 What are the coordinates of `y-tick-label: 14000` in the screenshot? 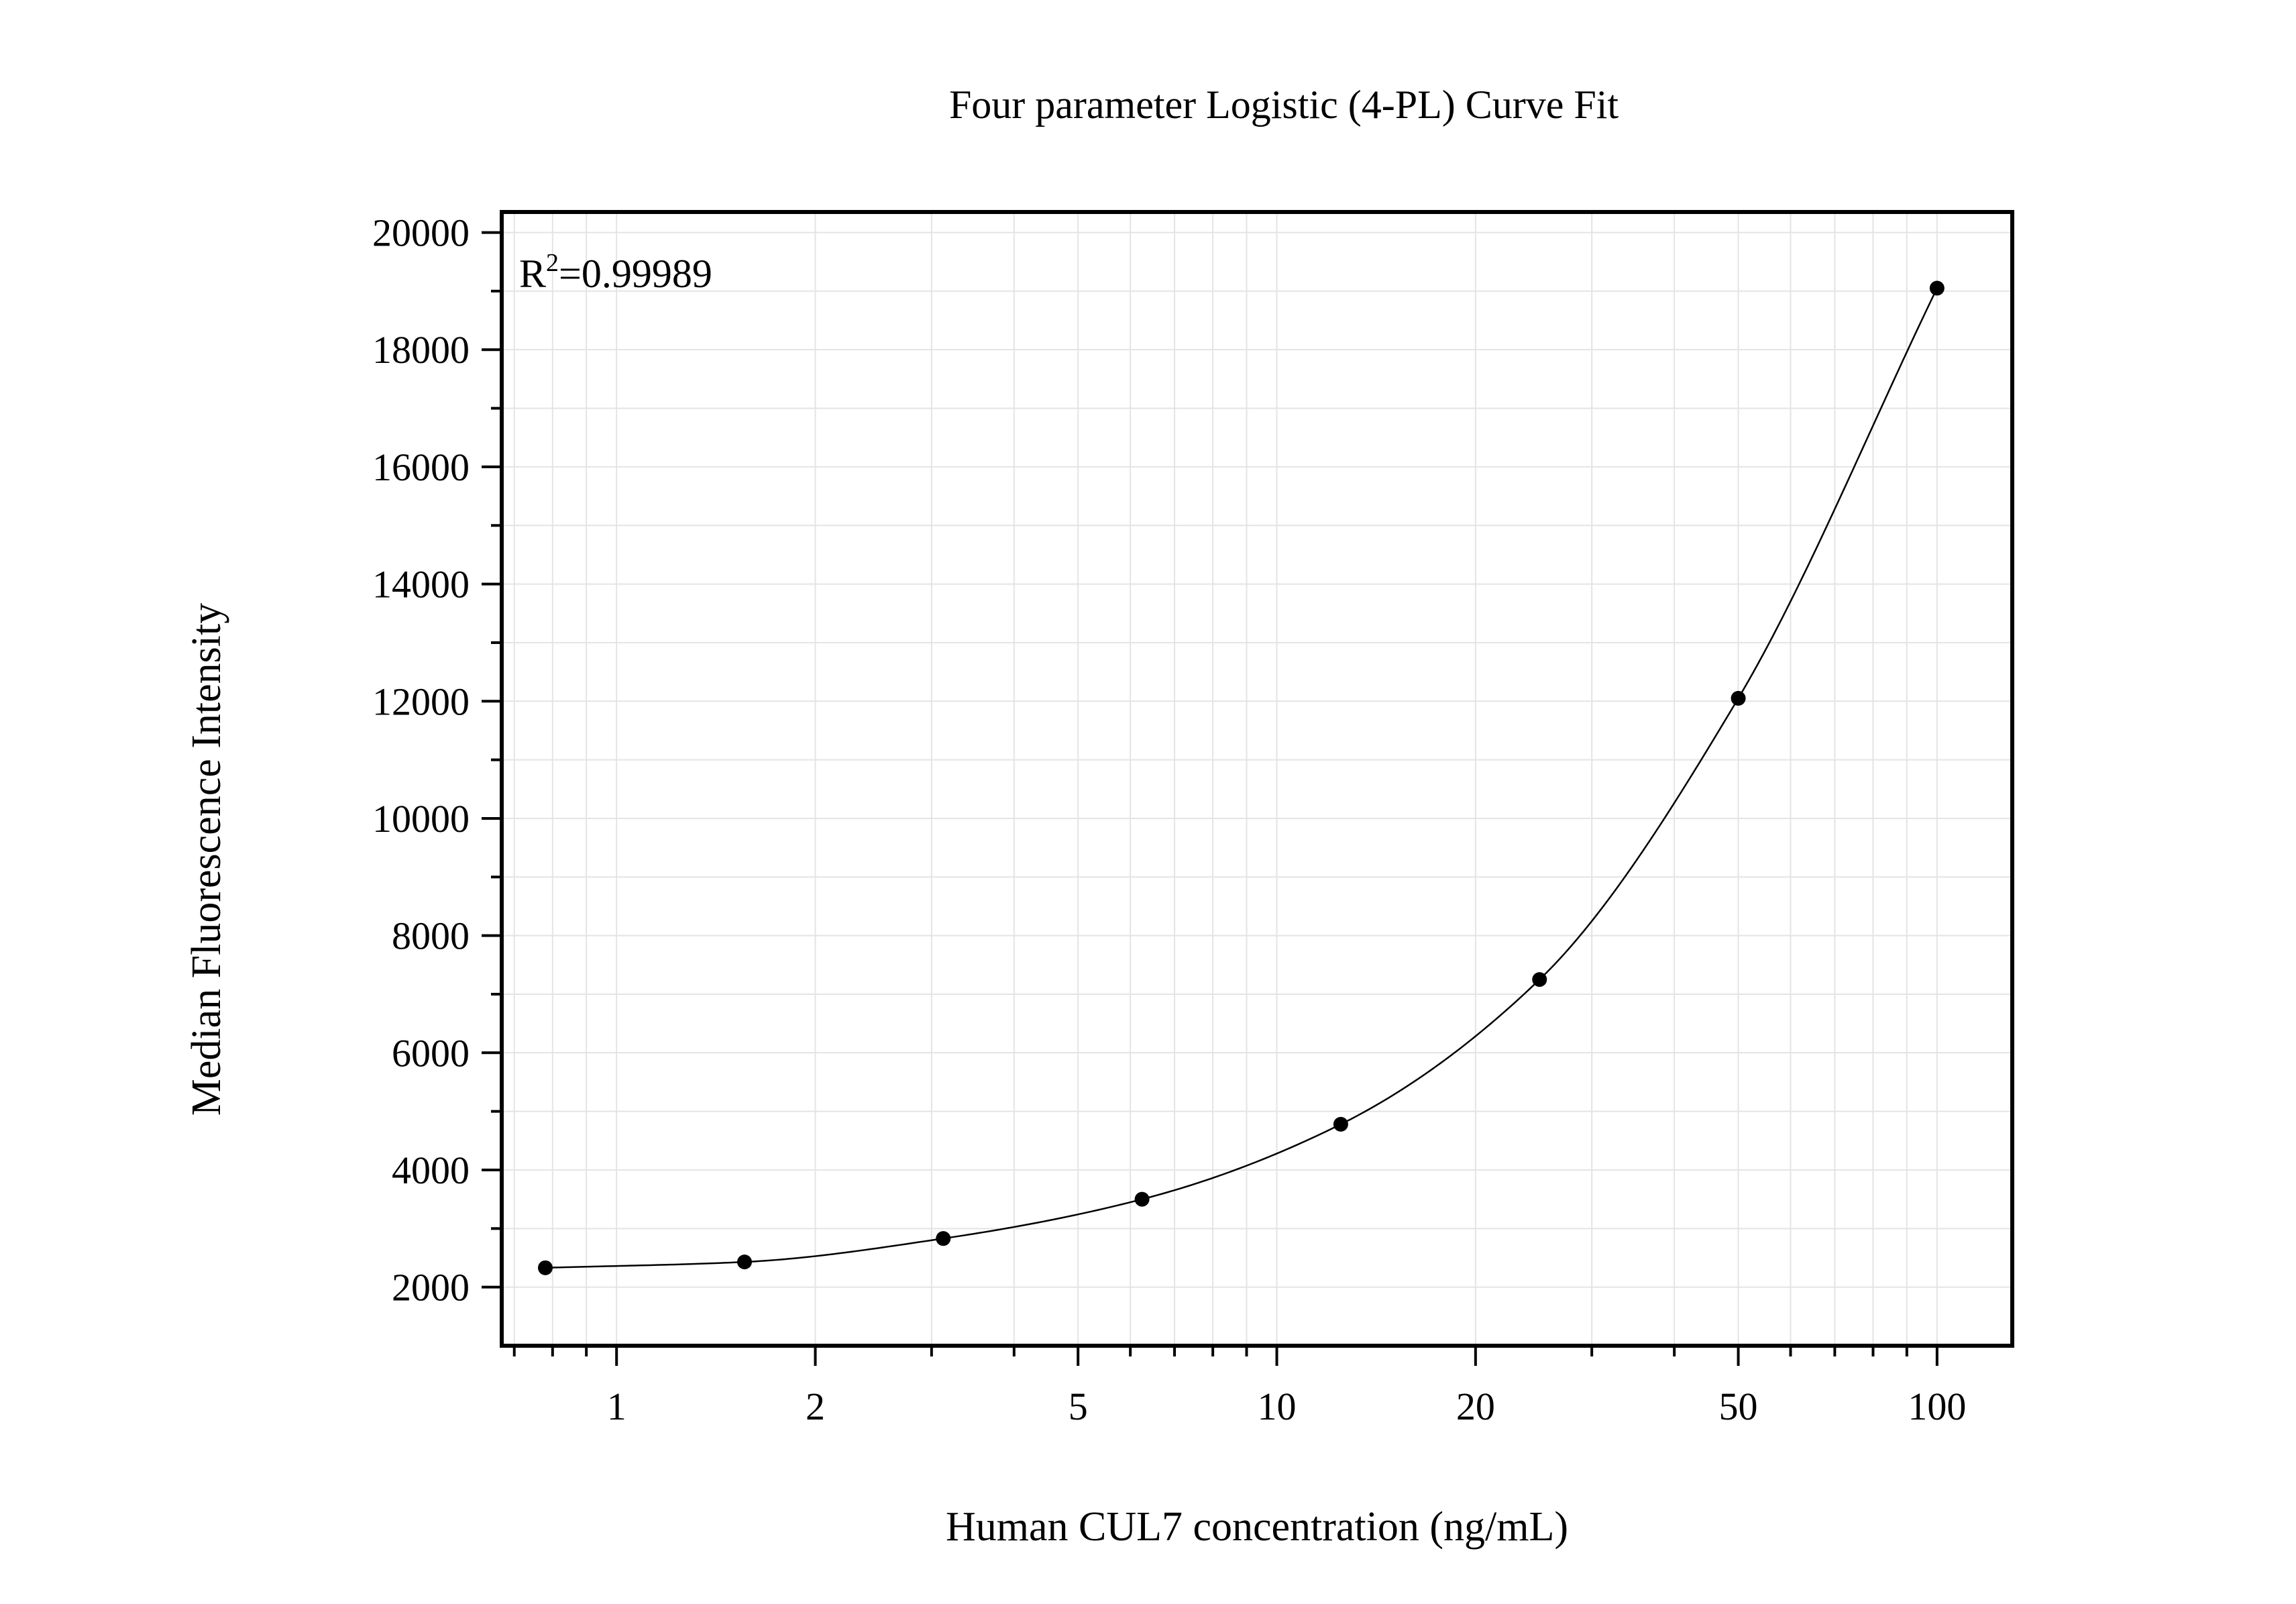 It's located at (421, 584).